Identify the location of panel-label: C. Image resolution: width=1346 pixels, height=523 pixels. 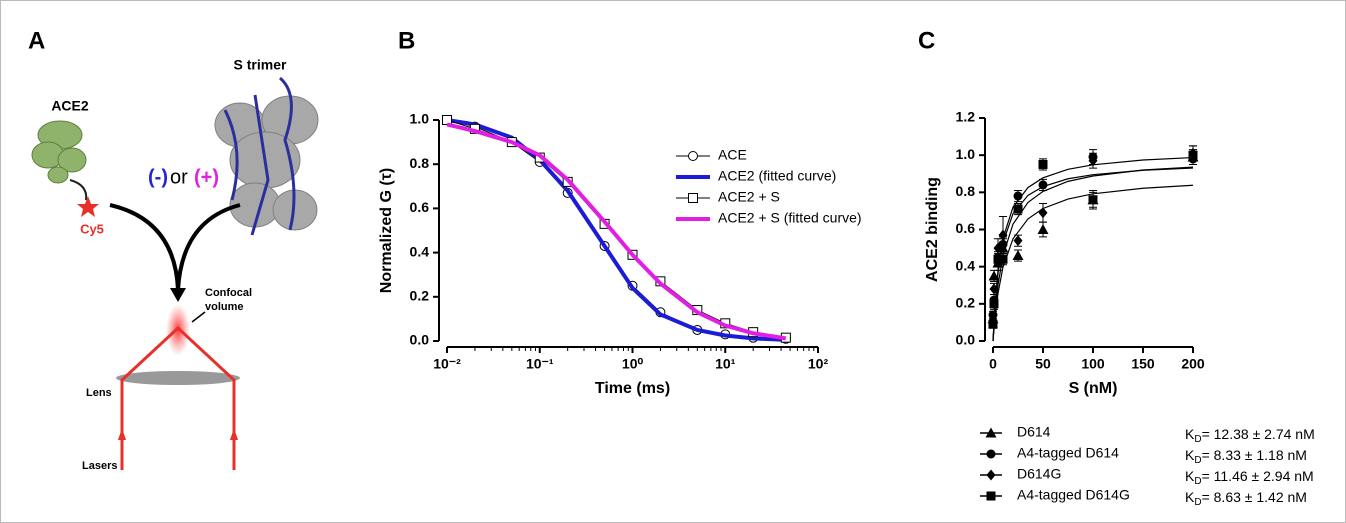
(926, 40).